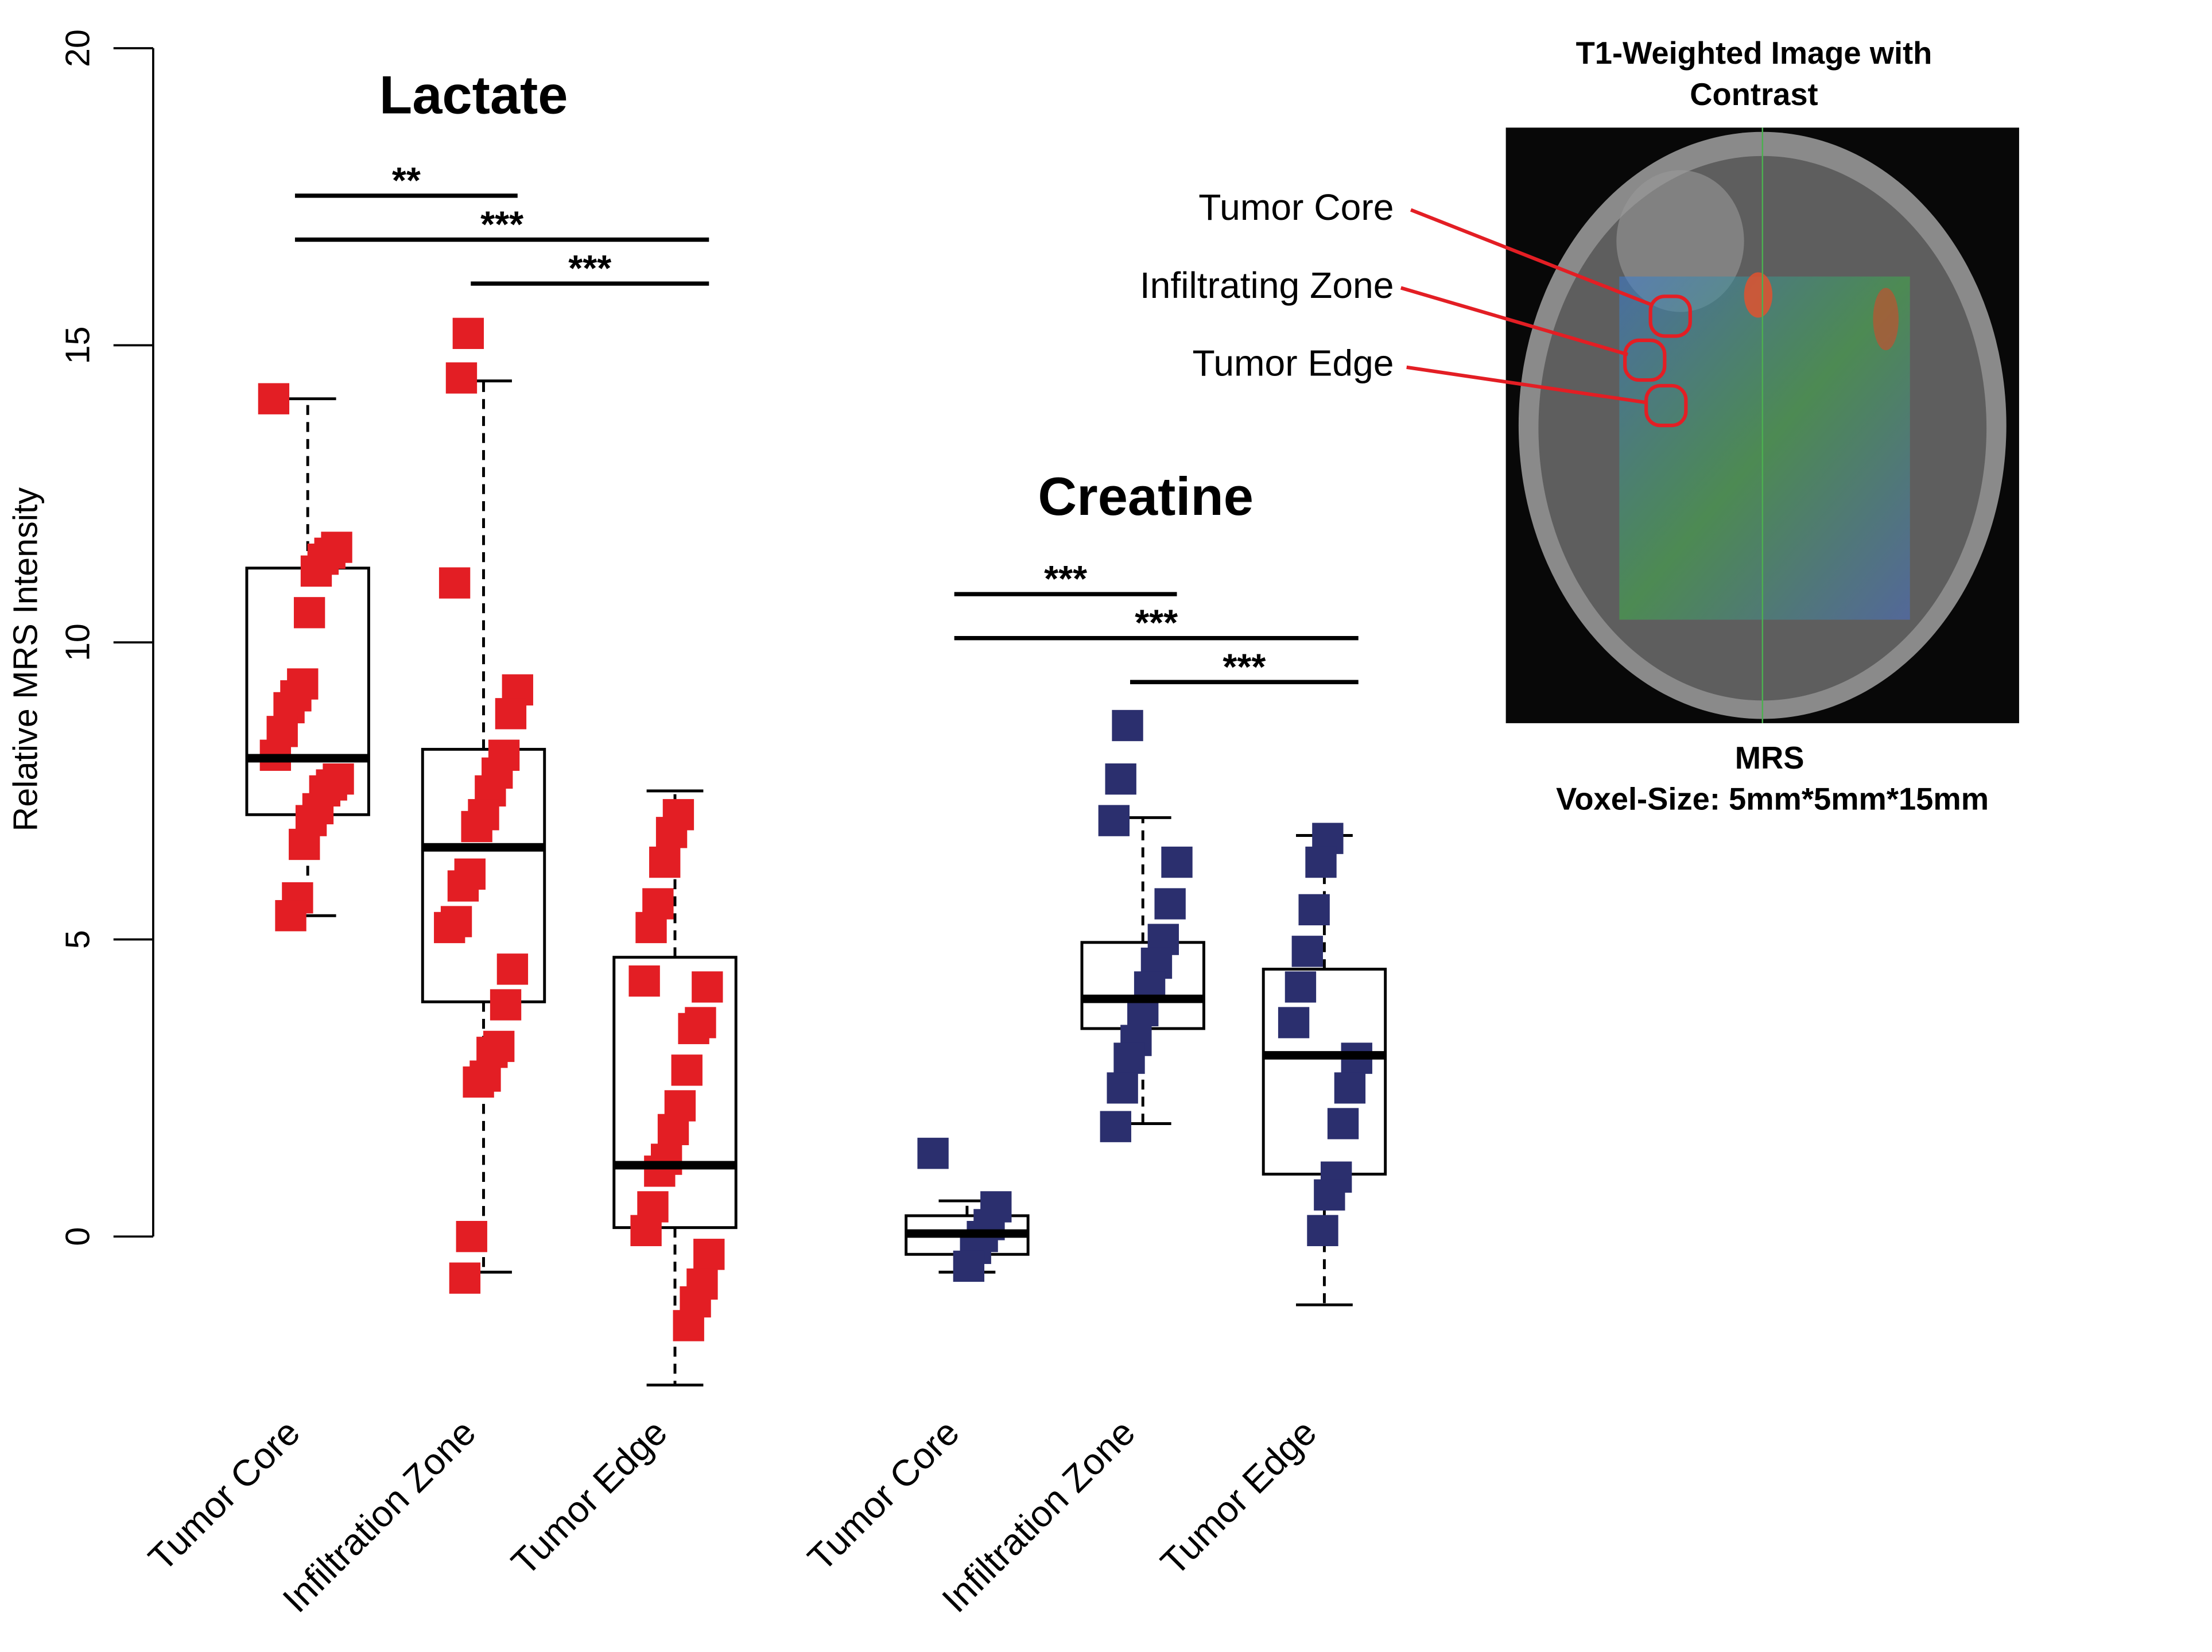 This screenshot has width=2212, height=1652. Describe the element at coordinates (25, 659) in the screenshot. I see `y-axis-label: Relative MRS Intensity` at that location.